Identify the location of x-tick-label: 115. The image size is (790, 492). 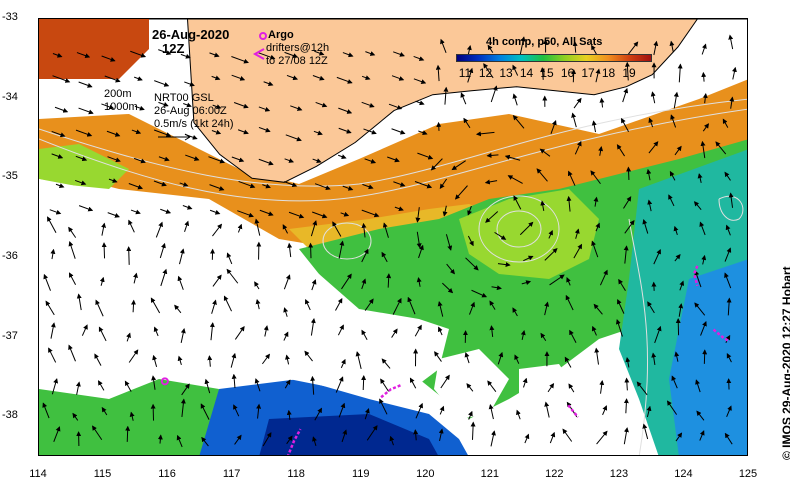
(102, 474).